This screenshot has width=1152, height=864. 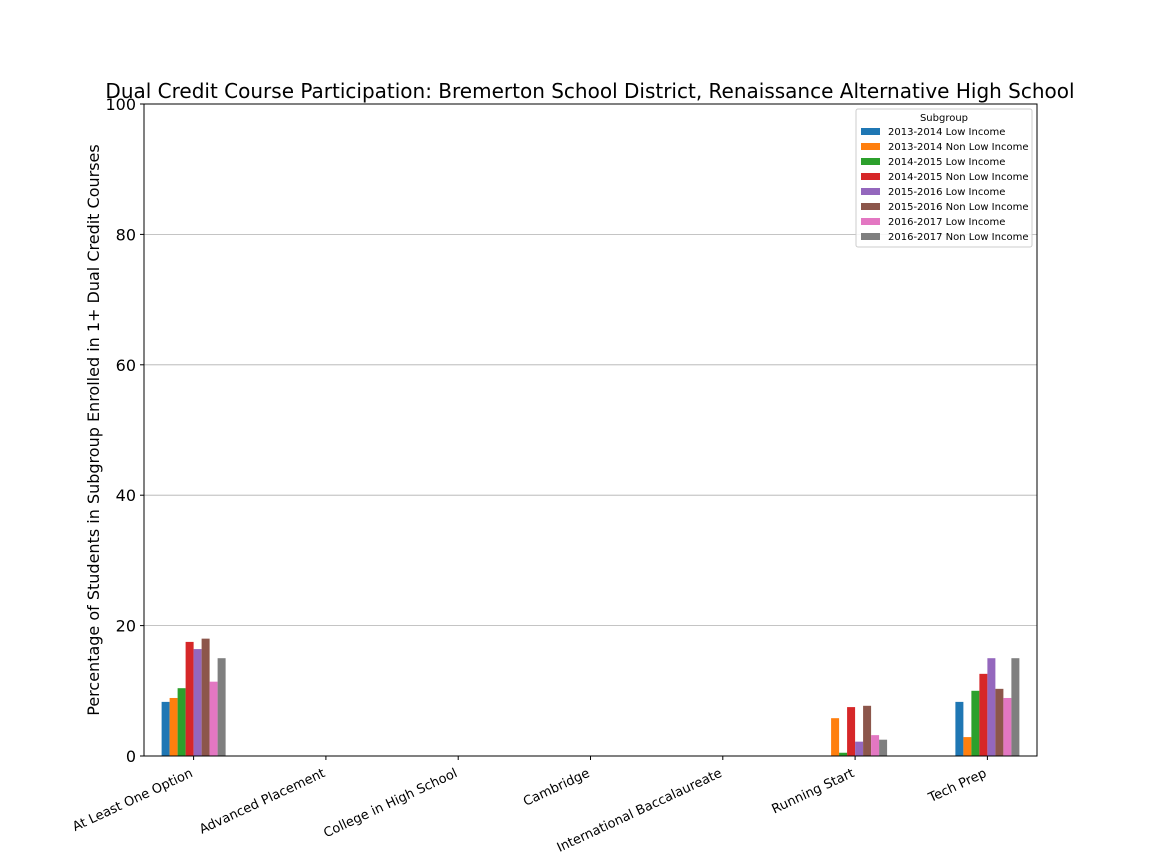 What do you see at coordinates (390, 803) in the screenshot?
I see `x-tick-label: College in High School` at bounding box center [390, 803].